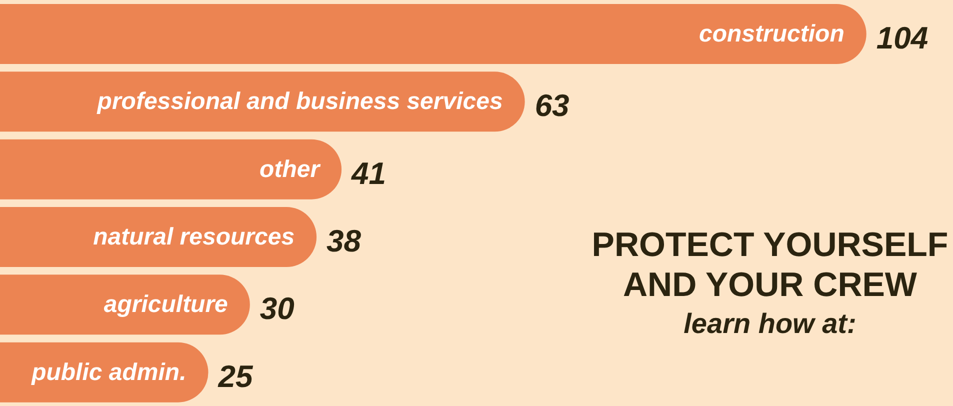 The height and width of the screenshot is (406, 953). Describe the element at coordinates (299, 102) in the screenshot. I see `y-tick-label: professional and business services` at that location.